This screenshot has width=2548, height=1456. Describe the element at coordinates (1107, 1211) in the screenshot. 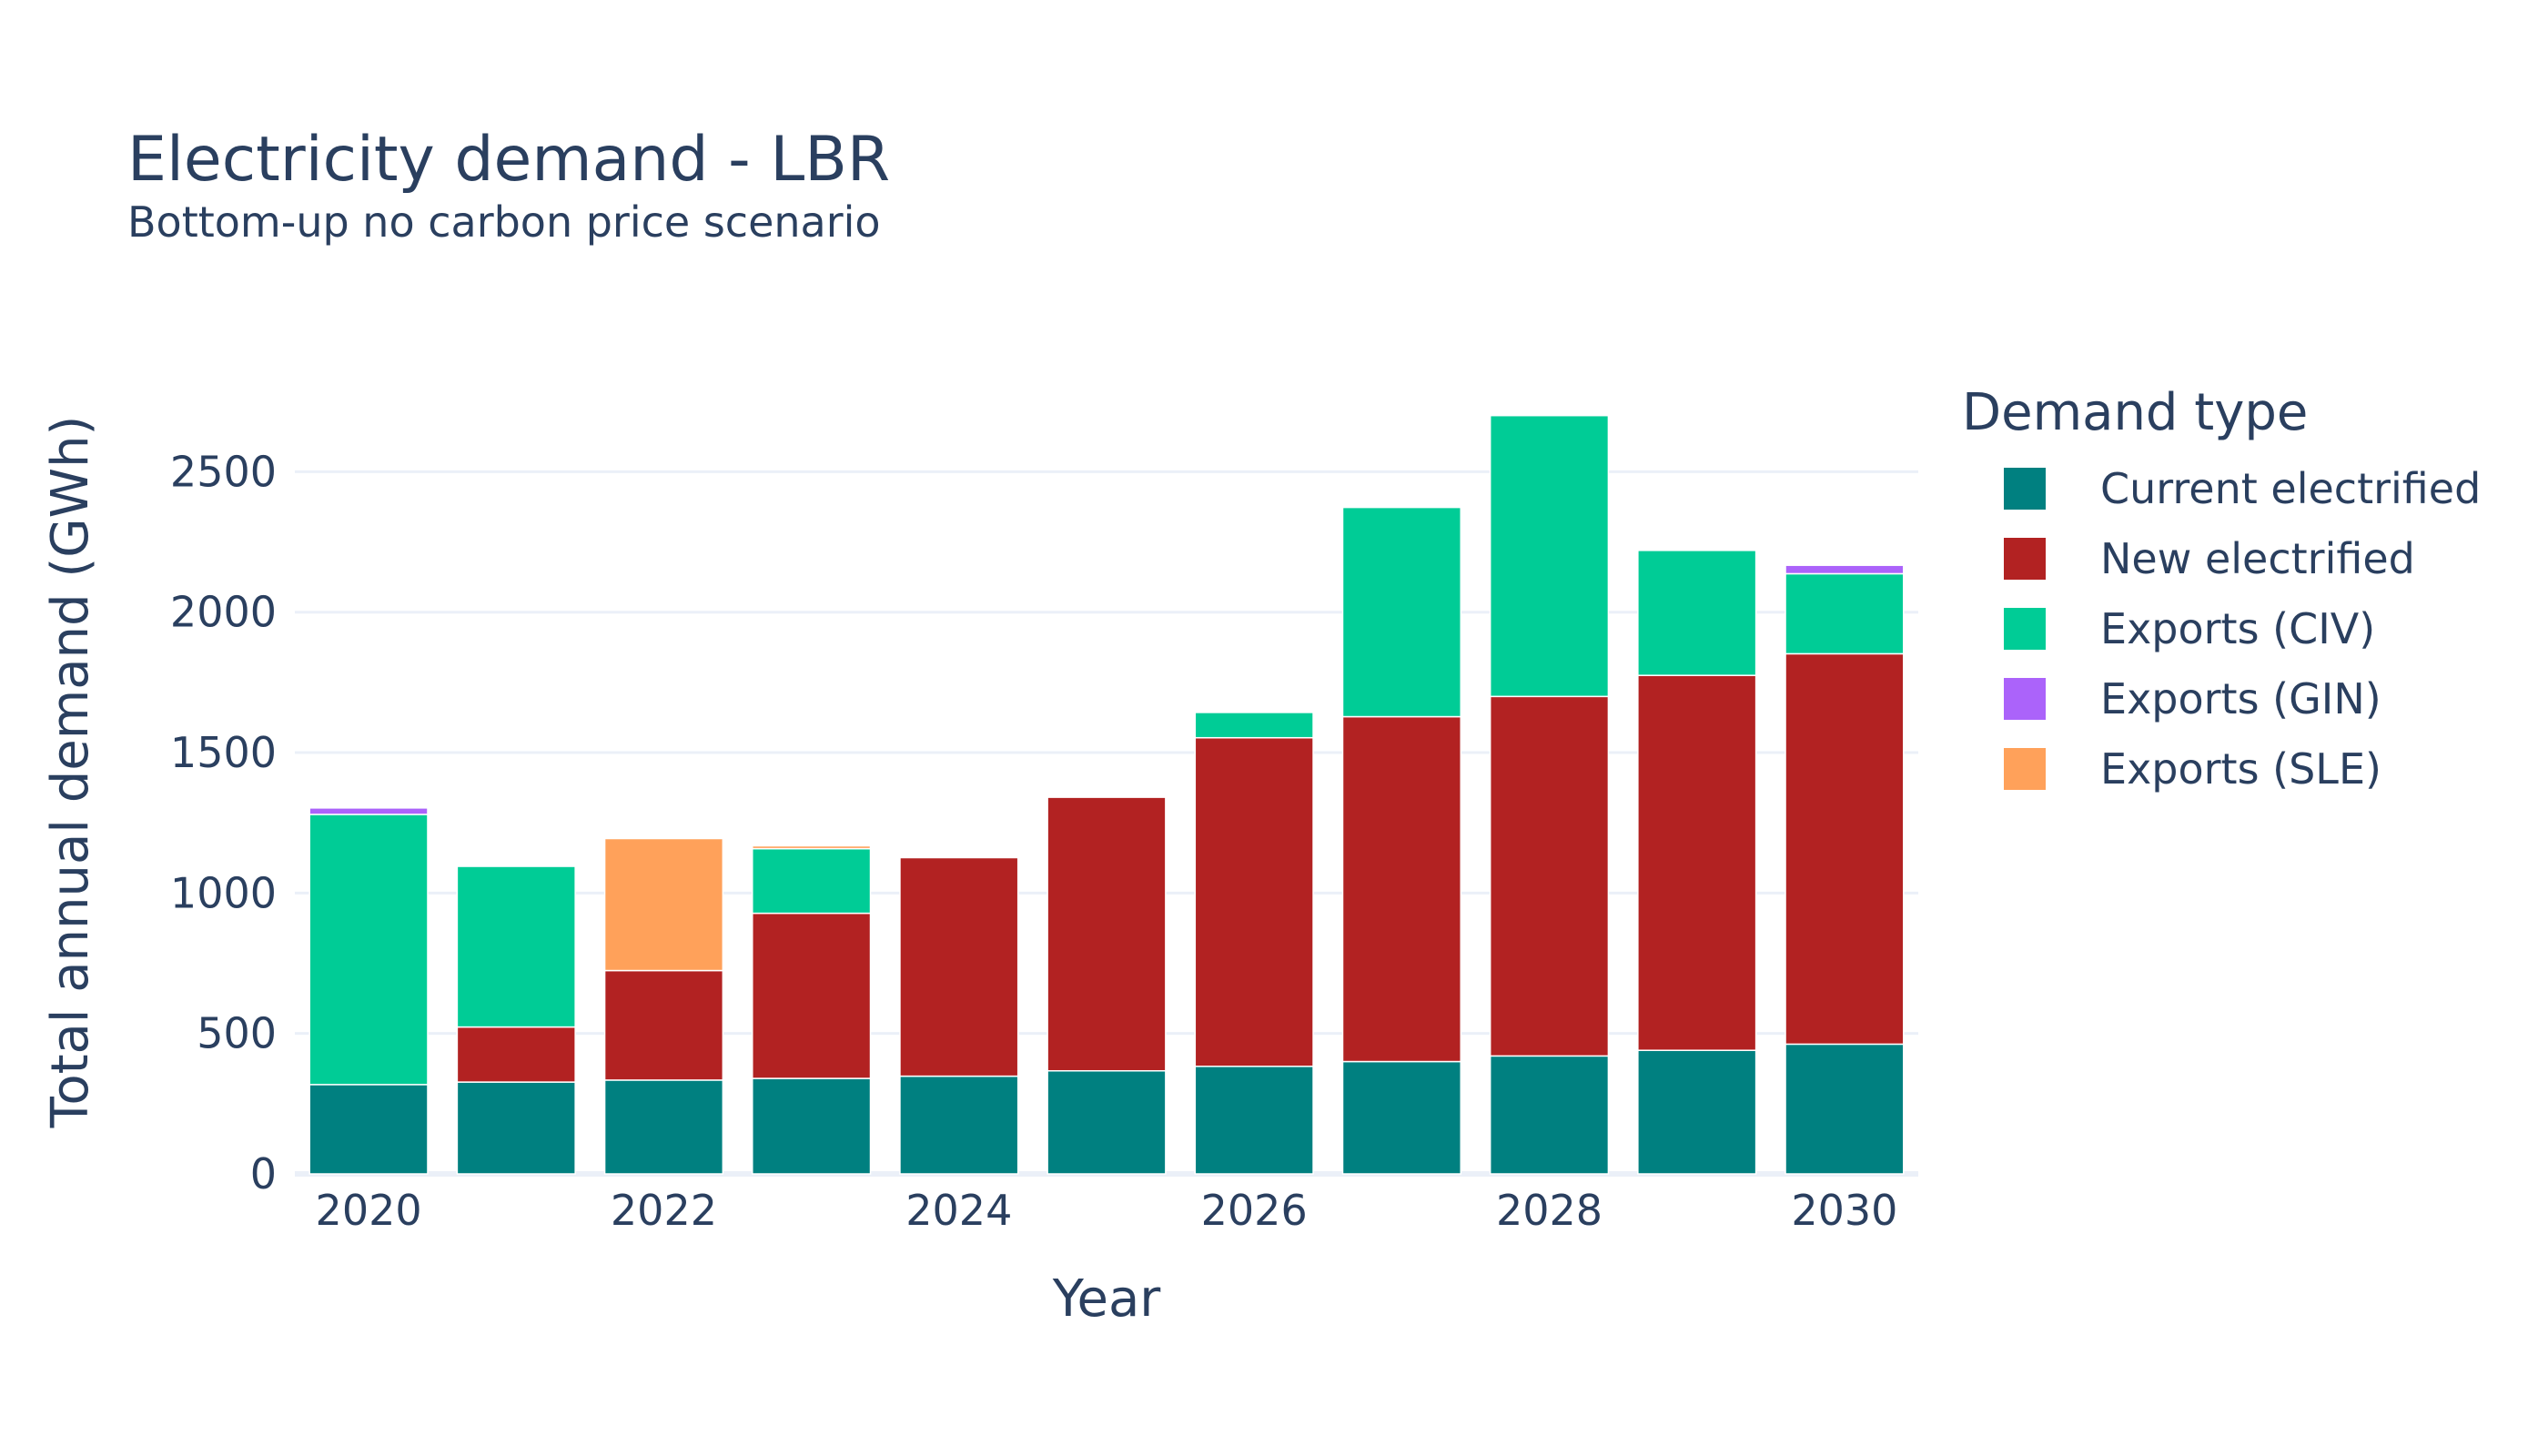

I see `x-axis-ticks: 2020 2022 2024 2026 2028 2030` at that location.